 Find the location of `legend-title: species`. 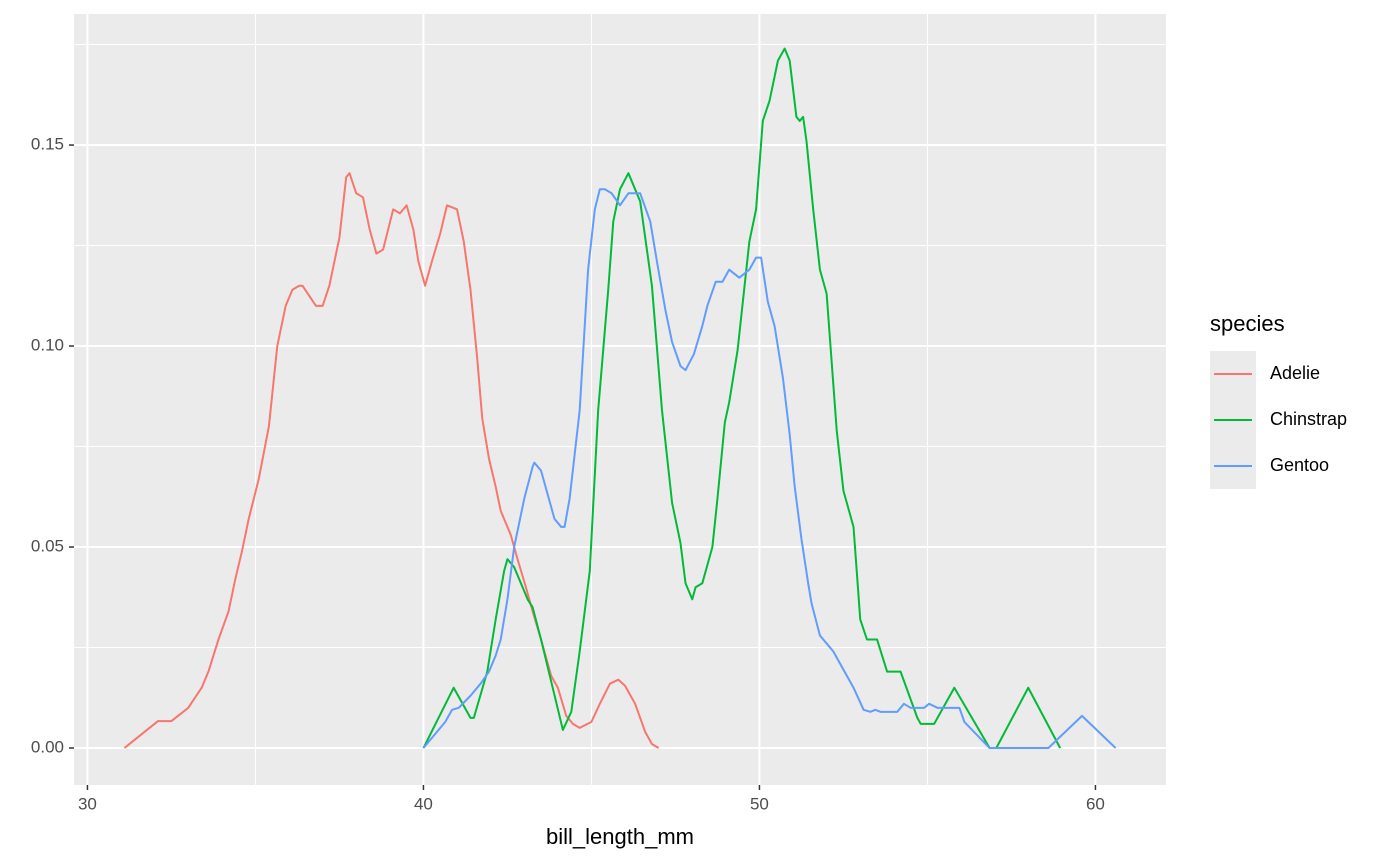

legend-title: species is located at coordinates (1247, 323).